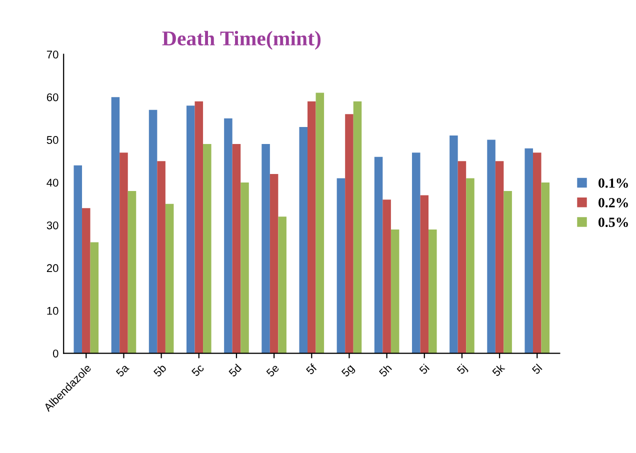  Describe the element at coordinates (536, 369) in the screenshot. I see `x-tick-label: 5l` at that location.